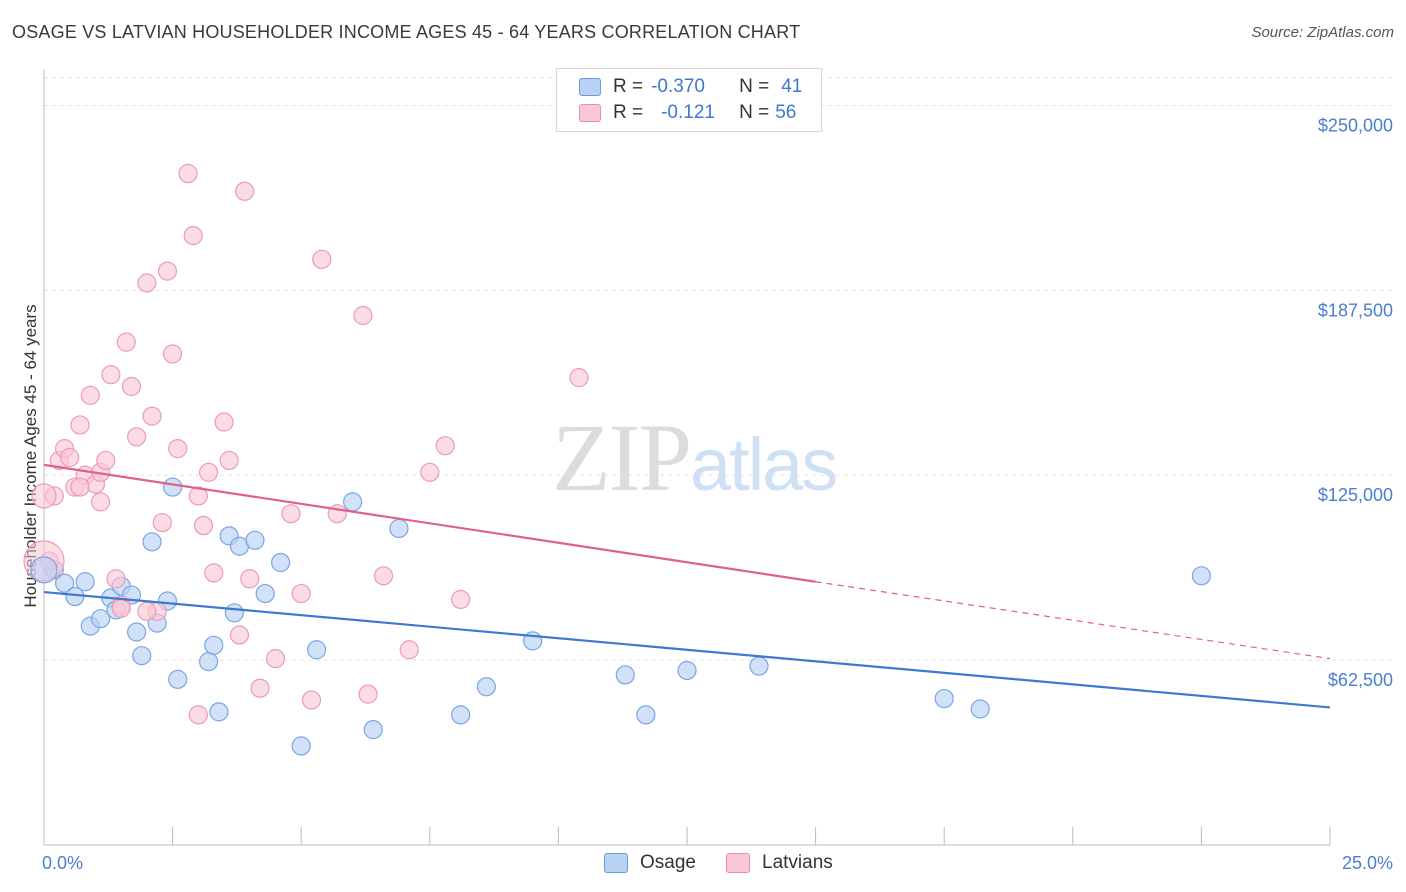  Describe the element at coordinates (429, 523) in the screenshot. I see `latvians-trend-line` at that location.